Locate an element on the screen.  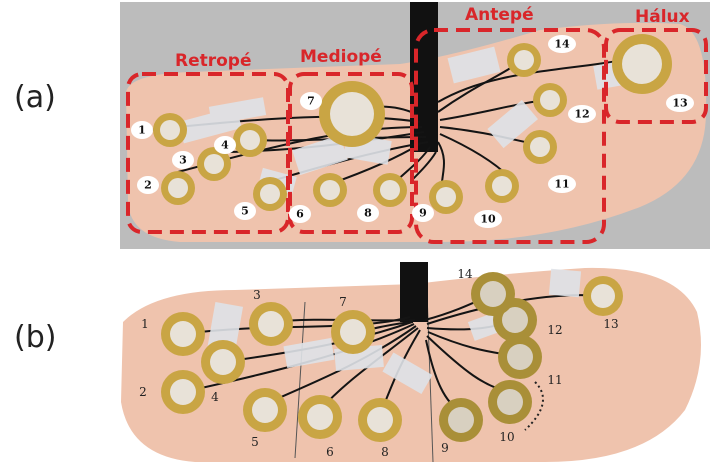
sensor-label-2: 2 is located at coordinates (148, 185).